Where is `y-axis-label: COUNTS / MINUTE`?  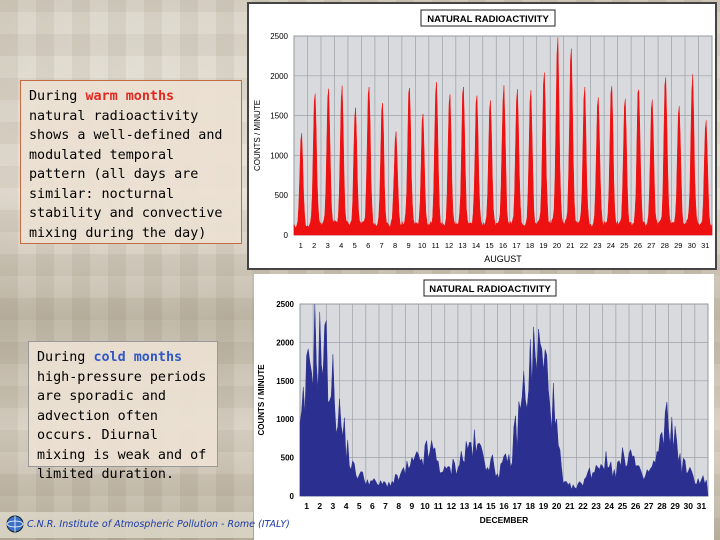 y-axis-label: COUNTS / MINUTE is located at coordinates (257, 135).